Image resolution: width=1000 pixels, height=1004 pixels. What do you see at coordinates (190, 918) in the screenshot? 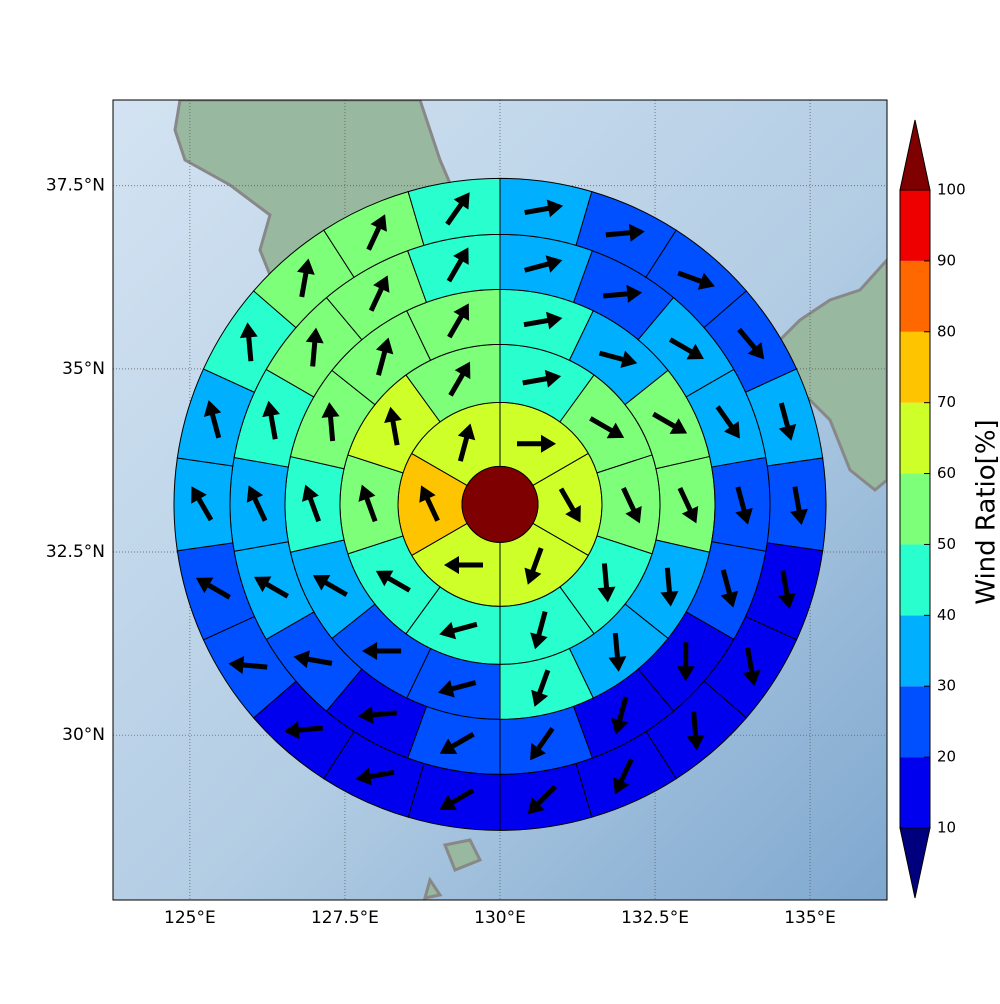
I see `x-tick-label: 125°E` at bounding box center [190, 918].